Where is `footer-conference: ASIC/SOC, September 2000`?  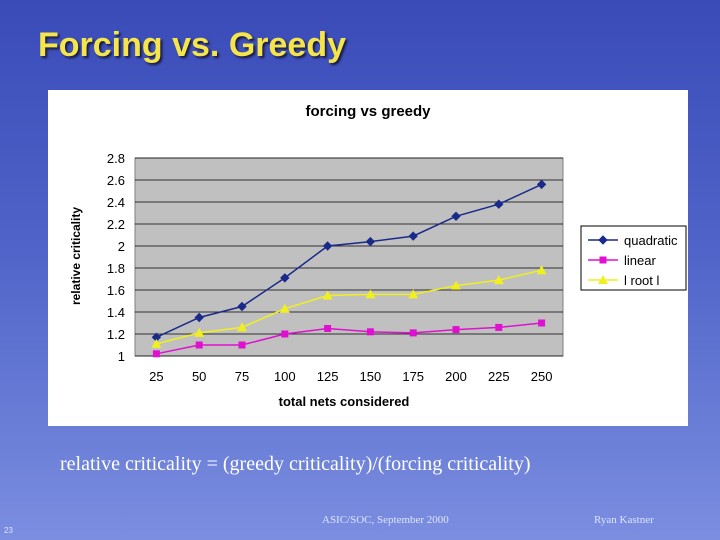 footer-conference: ASIC/SOC, September 2000 is located at coordinates (385, 520).